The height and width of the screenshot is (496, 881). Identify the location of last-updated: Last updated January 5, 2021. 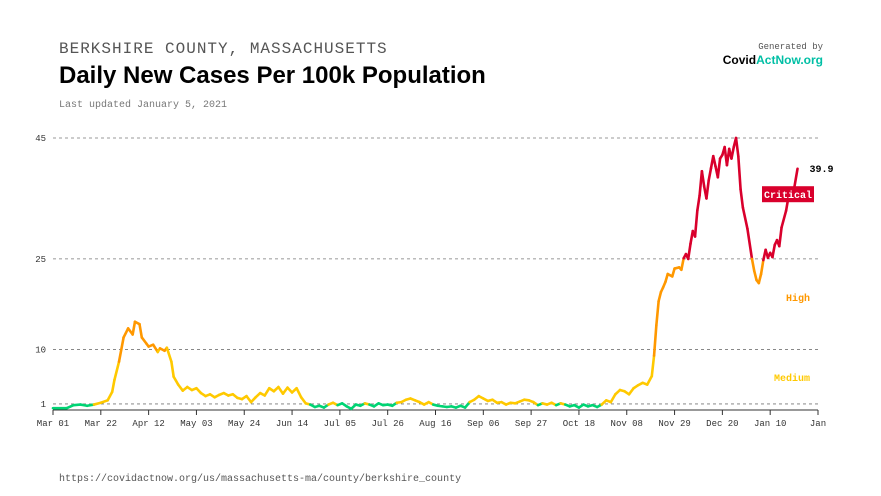
(143, 105).